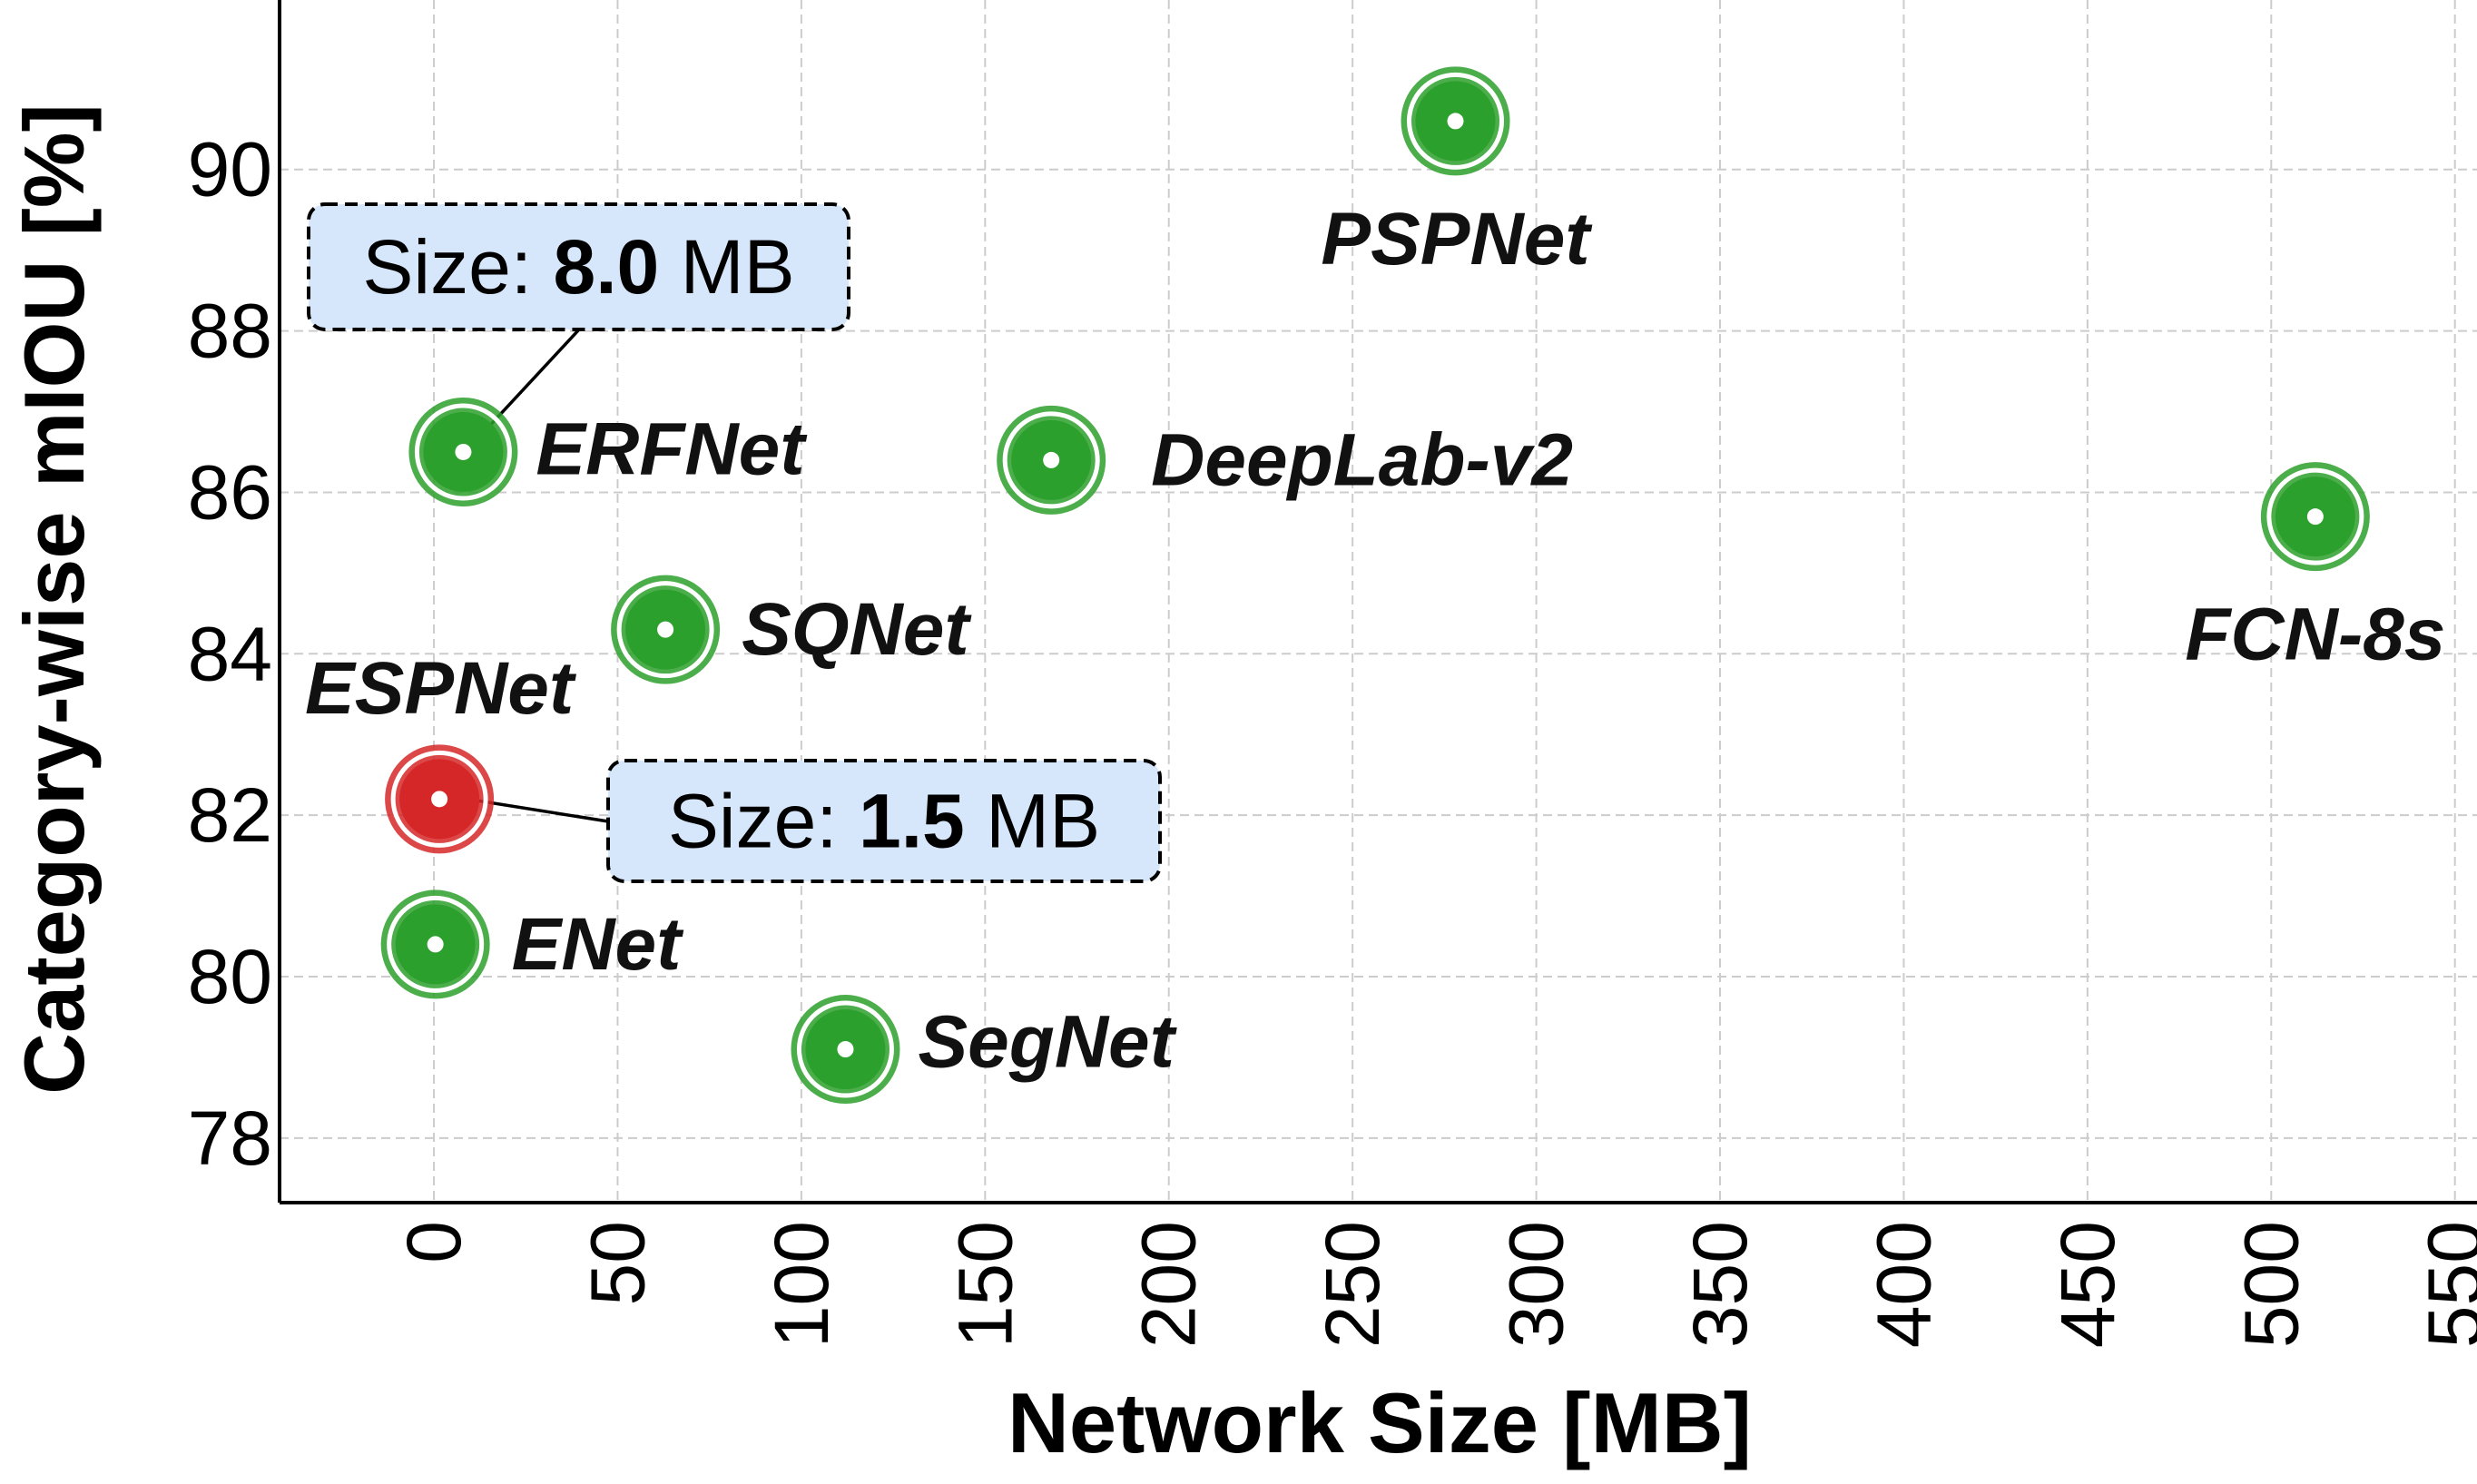  I want to click on point-label-espnet: ESPNet, so click(441, 688).